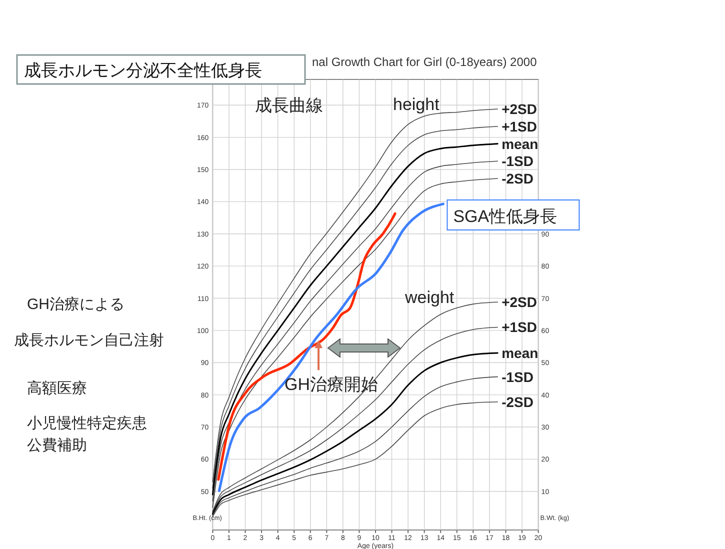 Image resolution: width=725 pixels, height=549 pixels. Describe the element at coordinates (57, 445) in the screenshot. I see `text: 公費補助` at that location.